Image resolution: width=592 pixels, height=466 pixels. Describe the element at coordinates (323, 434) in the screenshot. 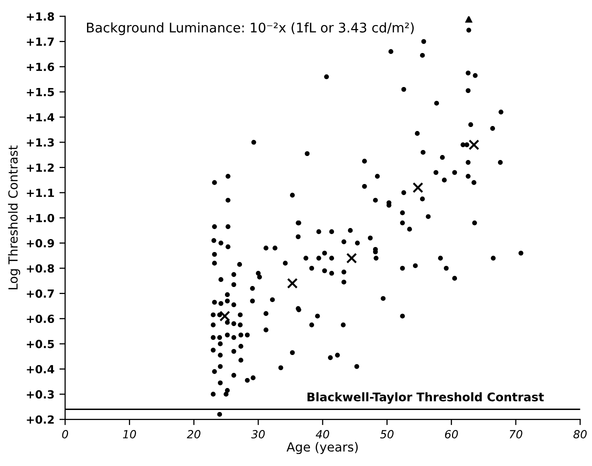

I see `x-tick-label: 40` at that location.